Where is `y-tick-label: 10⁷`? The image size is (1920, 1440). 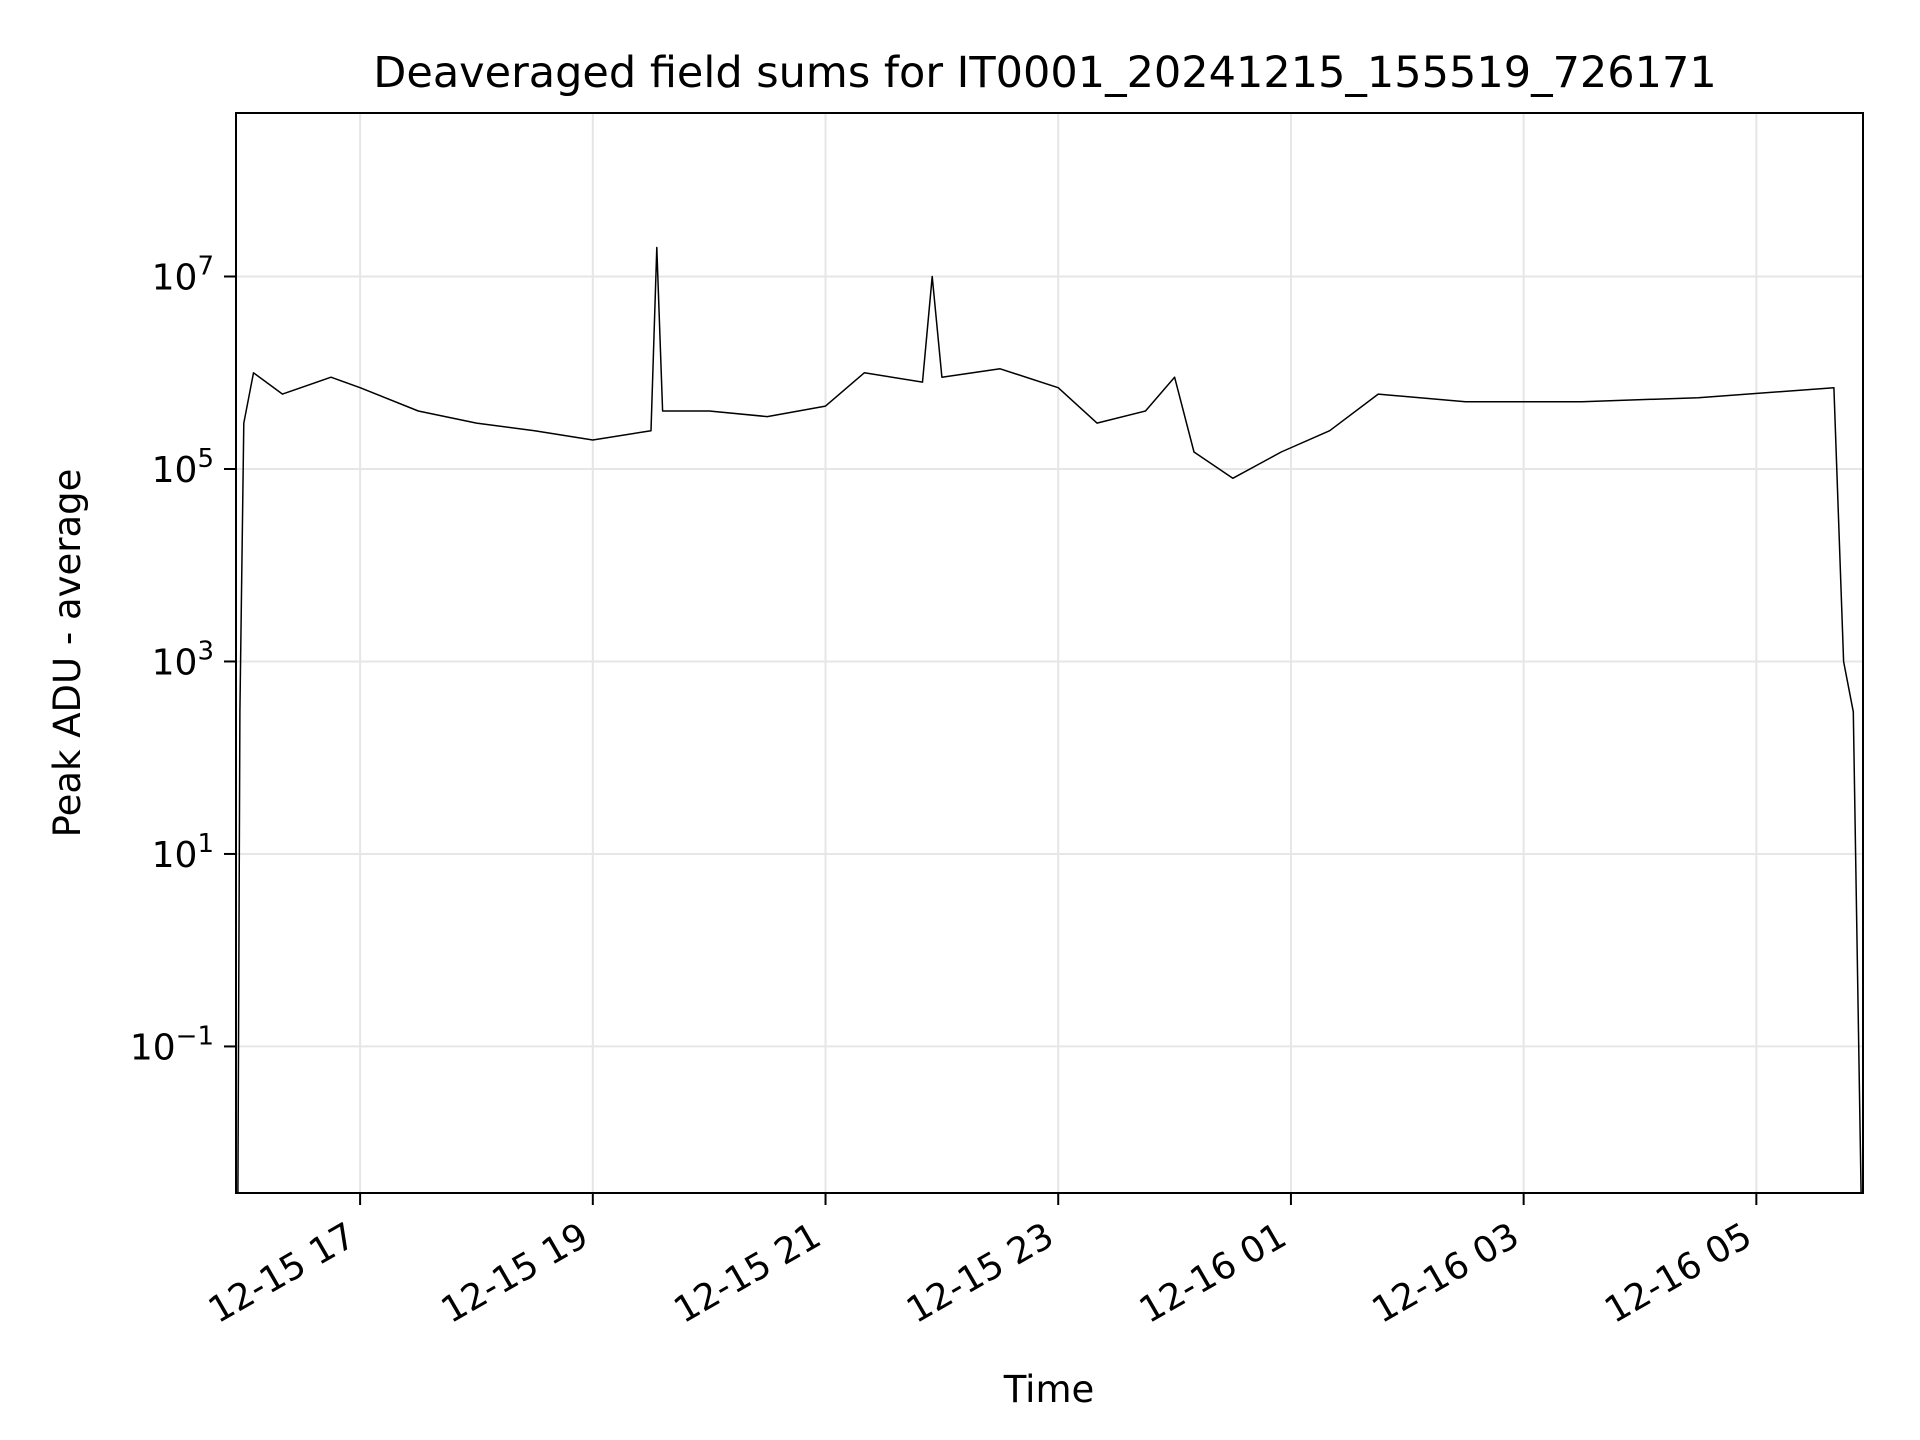
y-tick-label: 10⁷ is located at coordinates (183, 275).